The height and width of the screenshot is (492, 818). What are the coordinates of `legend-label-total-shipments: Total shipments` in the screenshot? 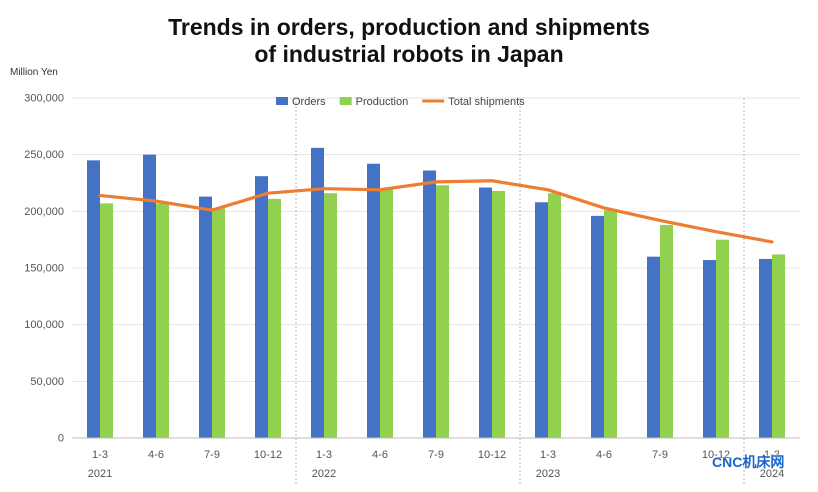 It's located at (486, 102).